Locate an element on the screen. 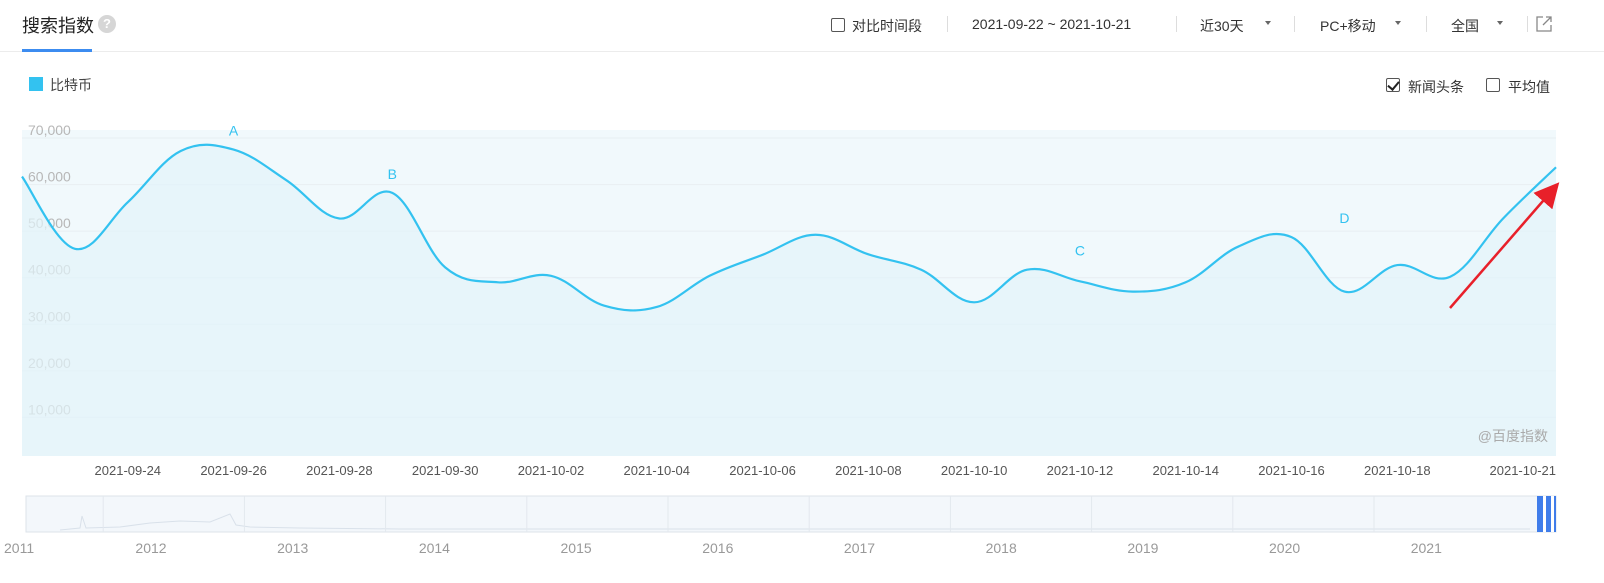 This screenshot has width=1604, height=583. legend-label-bitcoin: 比特币 is located at coordinates (71, 85).